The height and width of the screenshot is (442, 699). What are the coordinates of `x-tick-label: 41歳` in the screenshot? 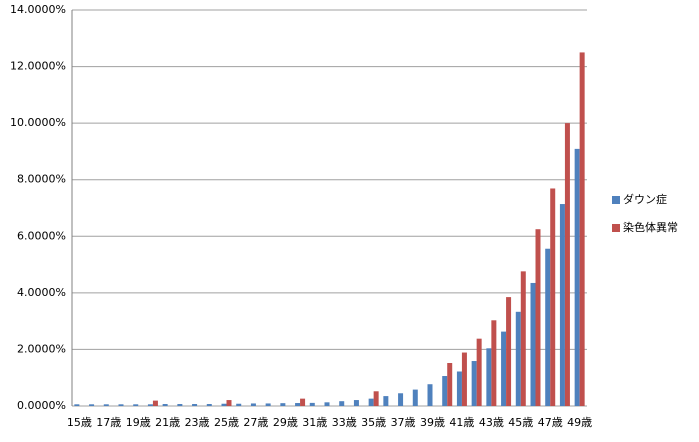 It's located at (461, 422).